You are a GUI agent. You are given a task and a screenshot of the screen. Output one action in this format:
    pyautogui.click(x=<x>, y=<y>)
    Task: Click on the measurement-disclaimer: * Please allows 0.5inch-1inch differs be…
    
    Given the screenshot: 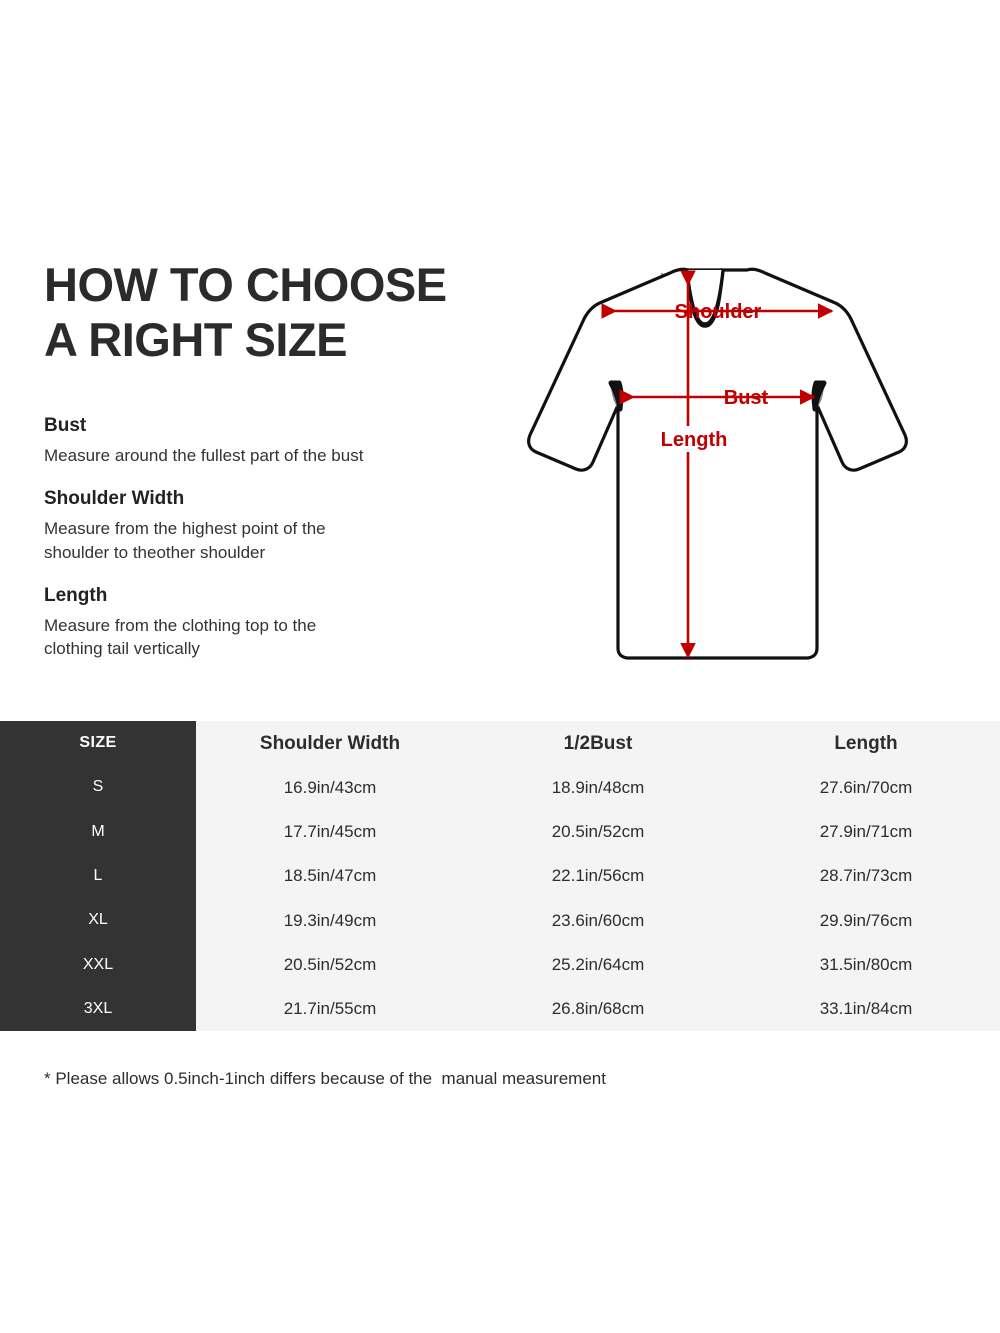 What is the action you would take?
    pyautogui.click(x=325, y=1078)
    